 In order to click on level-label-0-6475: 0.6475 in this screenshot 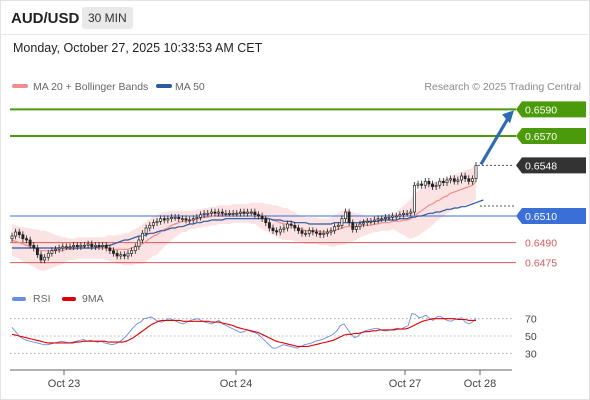, I will do `click(541, 264)`.